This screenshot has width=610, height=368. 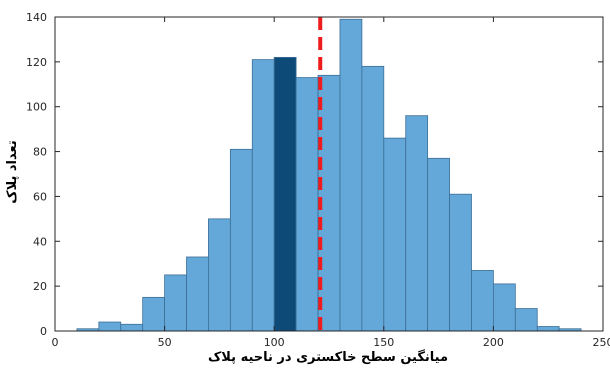 I want to click on y-tick-label: 60, so click(x=40, y=196).